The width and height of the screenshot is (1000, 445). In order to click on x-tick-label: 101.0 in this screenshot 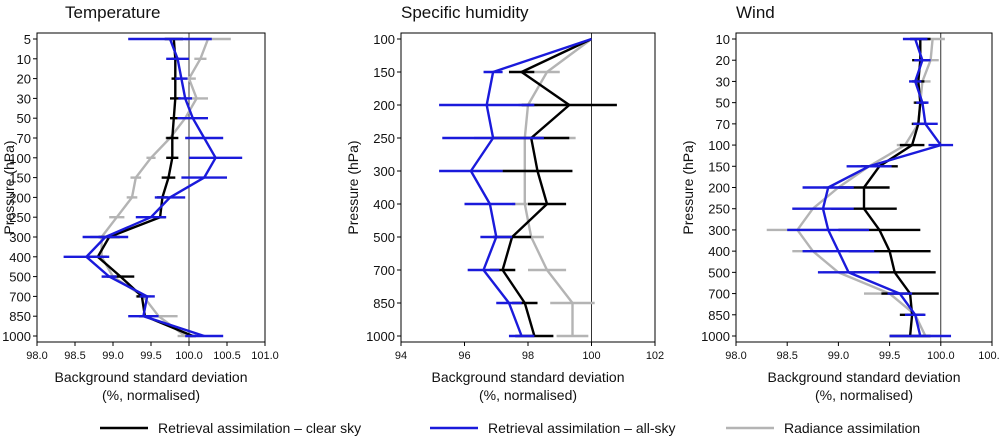, I will do `click(265, 356)`.